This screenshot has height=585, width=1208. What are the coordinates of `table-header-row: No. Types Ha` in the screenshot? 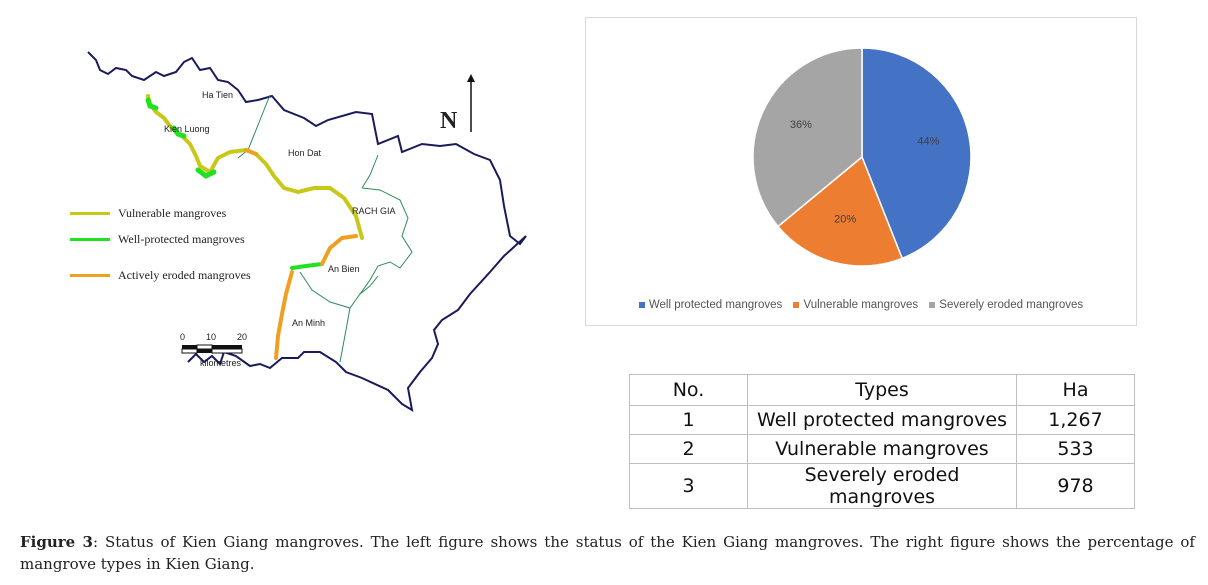 It's located at (882, 390).